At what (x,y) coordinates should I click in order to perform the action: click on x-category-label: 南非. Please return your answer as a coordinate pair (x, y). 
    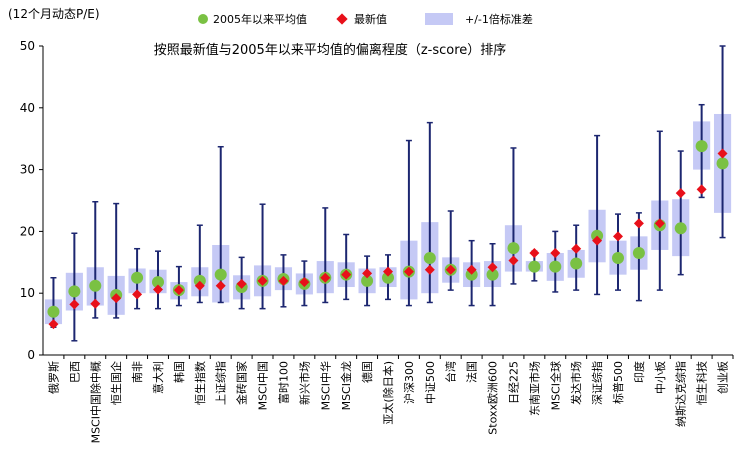
    Looking at the image, I should click on (137, 372).